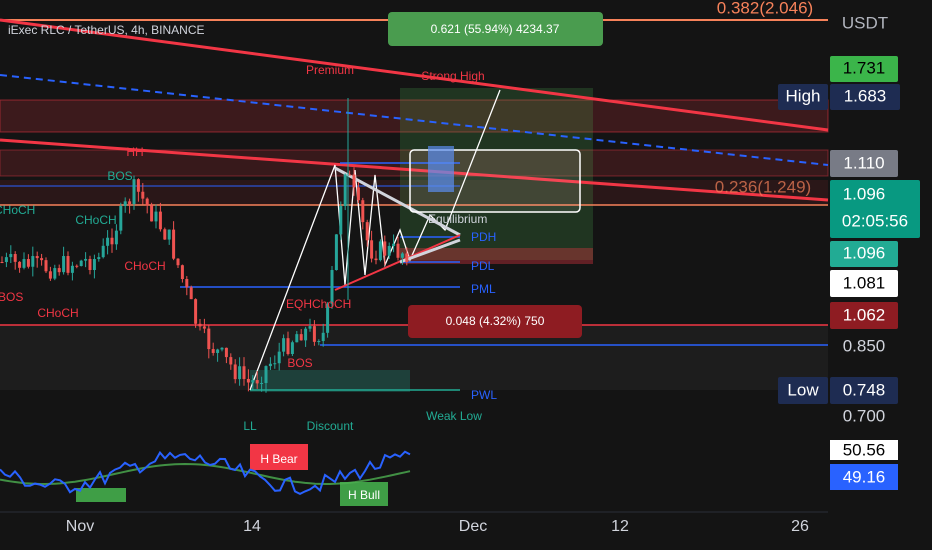 Image resolution: width=932 pixels, height=550 pixels. What do you see at coordinates (441, 169) in the screenshot?
I see `marker` at bounding box center [441, 169].